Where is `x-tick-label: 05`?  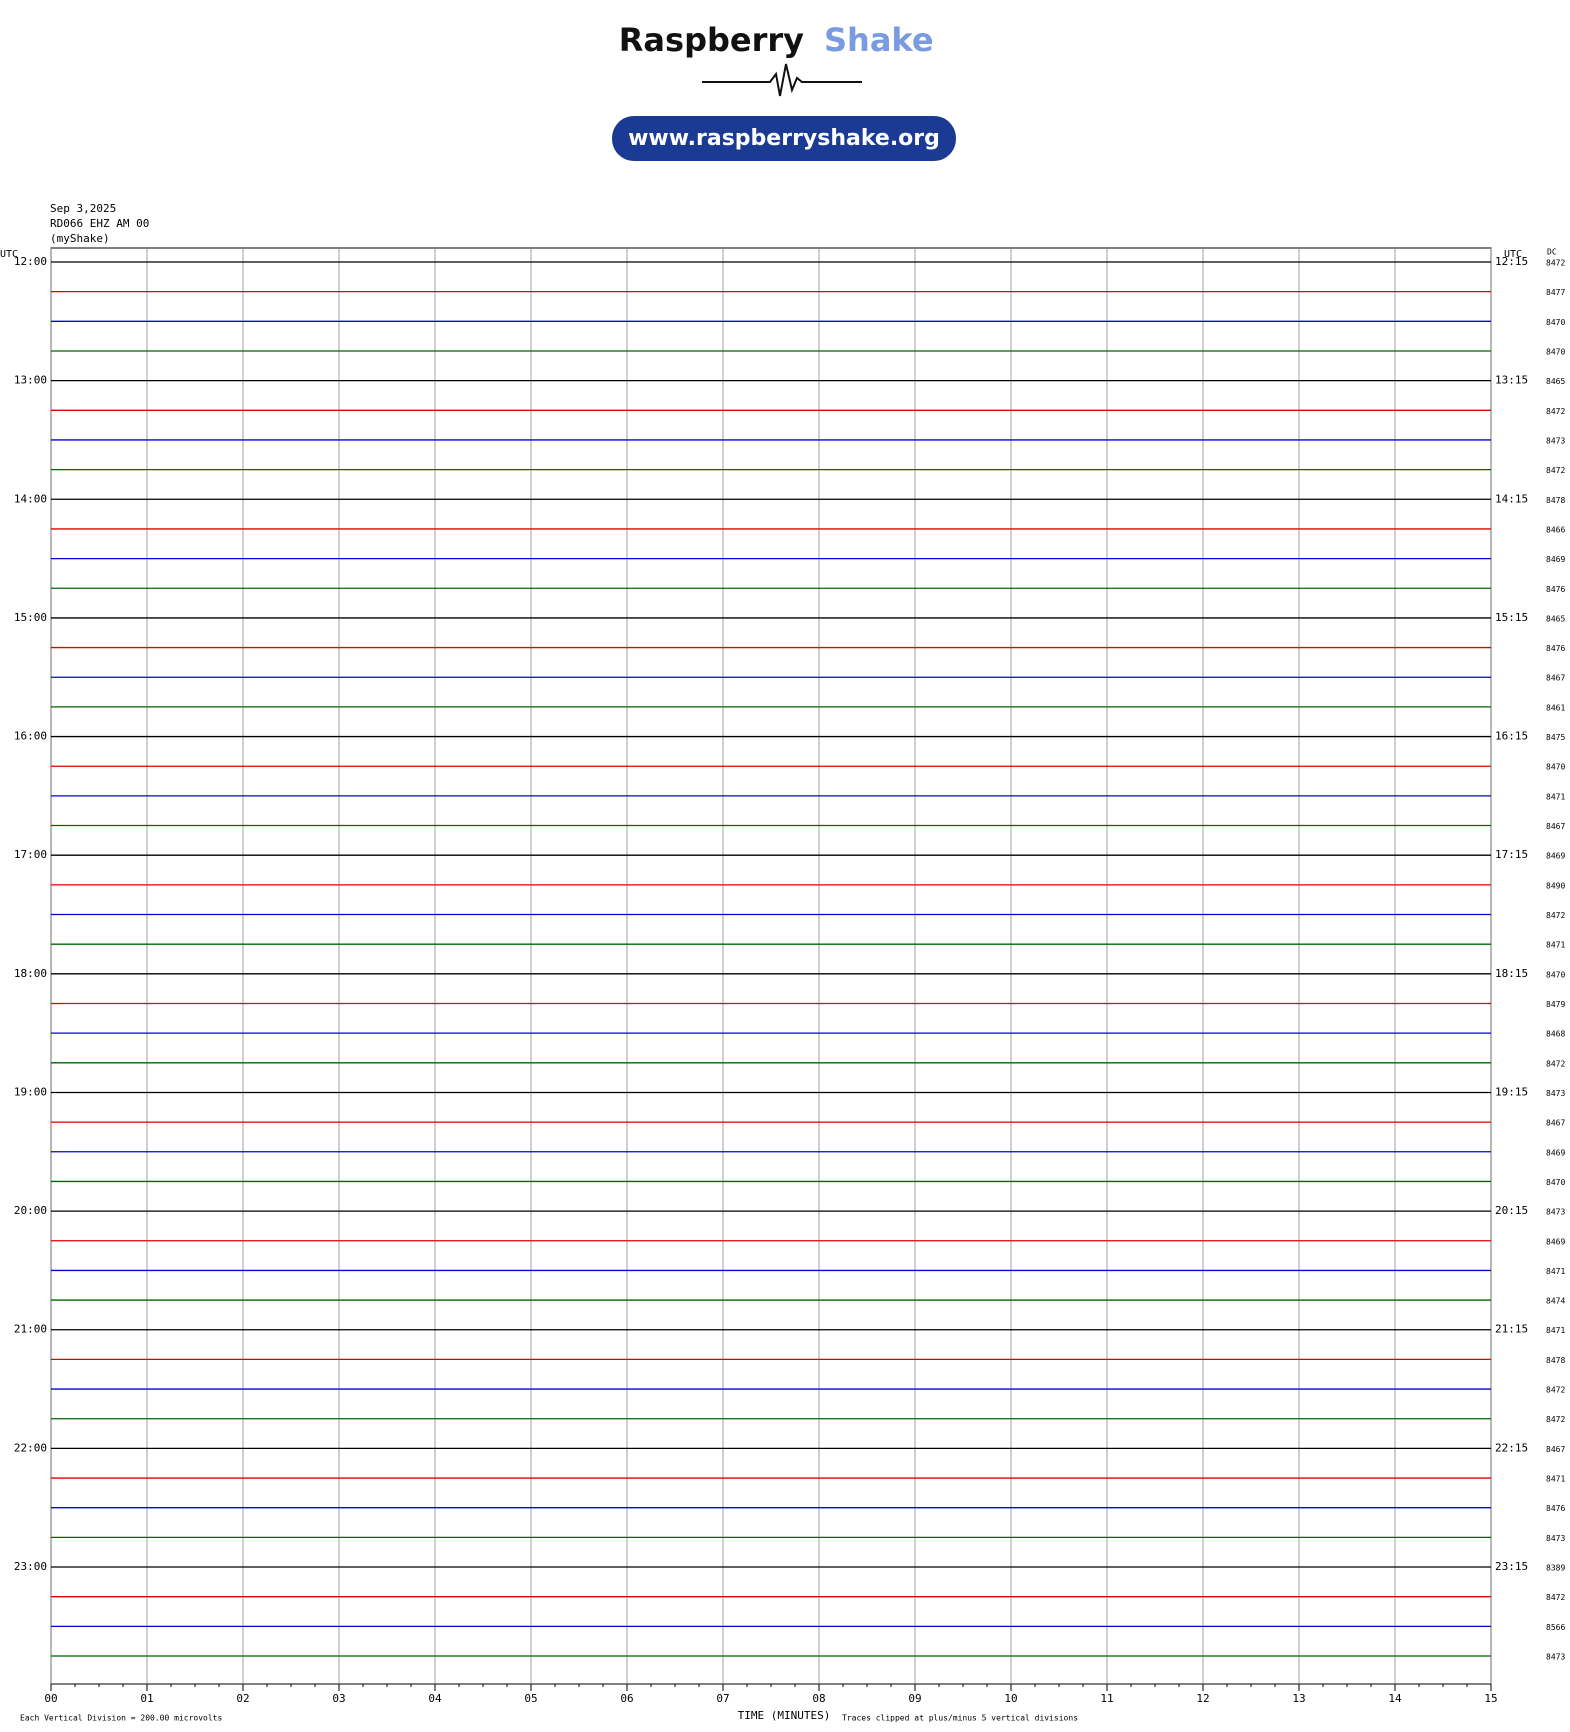 x-tick-label: 05 is located at coordinates (530, 1698).